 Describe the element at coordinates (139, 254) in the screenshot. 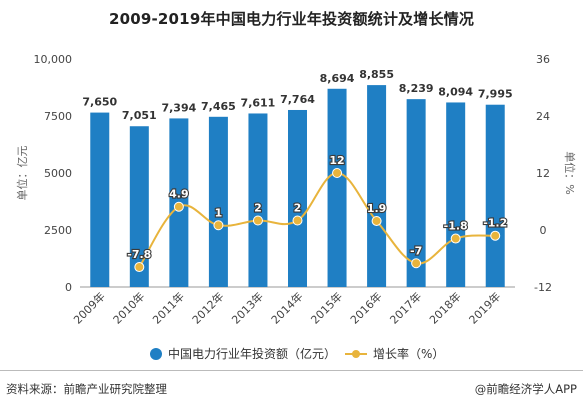

I see `growth-rate-label: -7.8` at that location.